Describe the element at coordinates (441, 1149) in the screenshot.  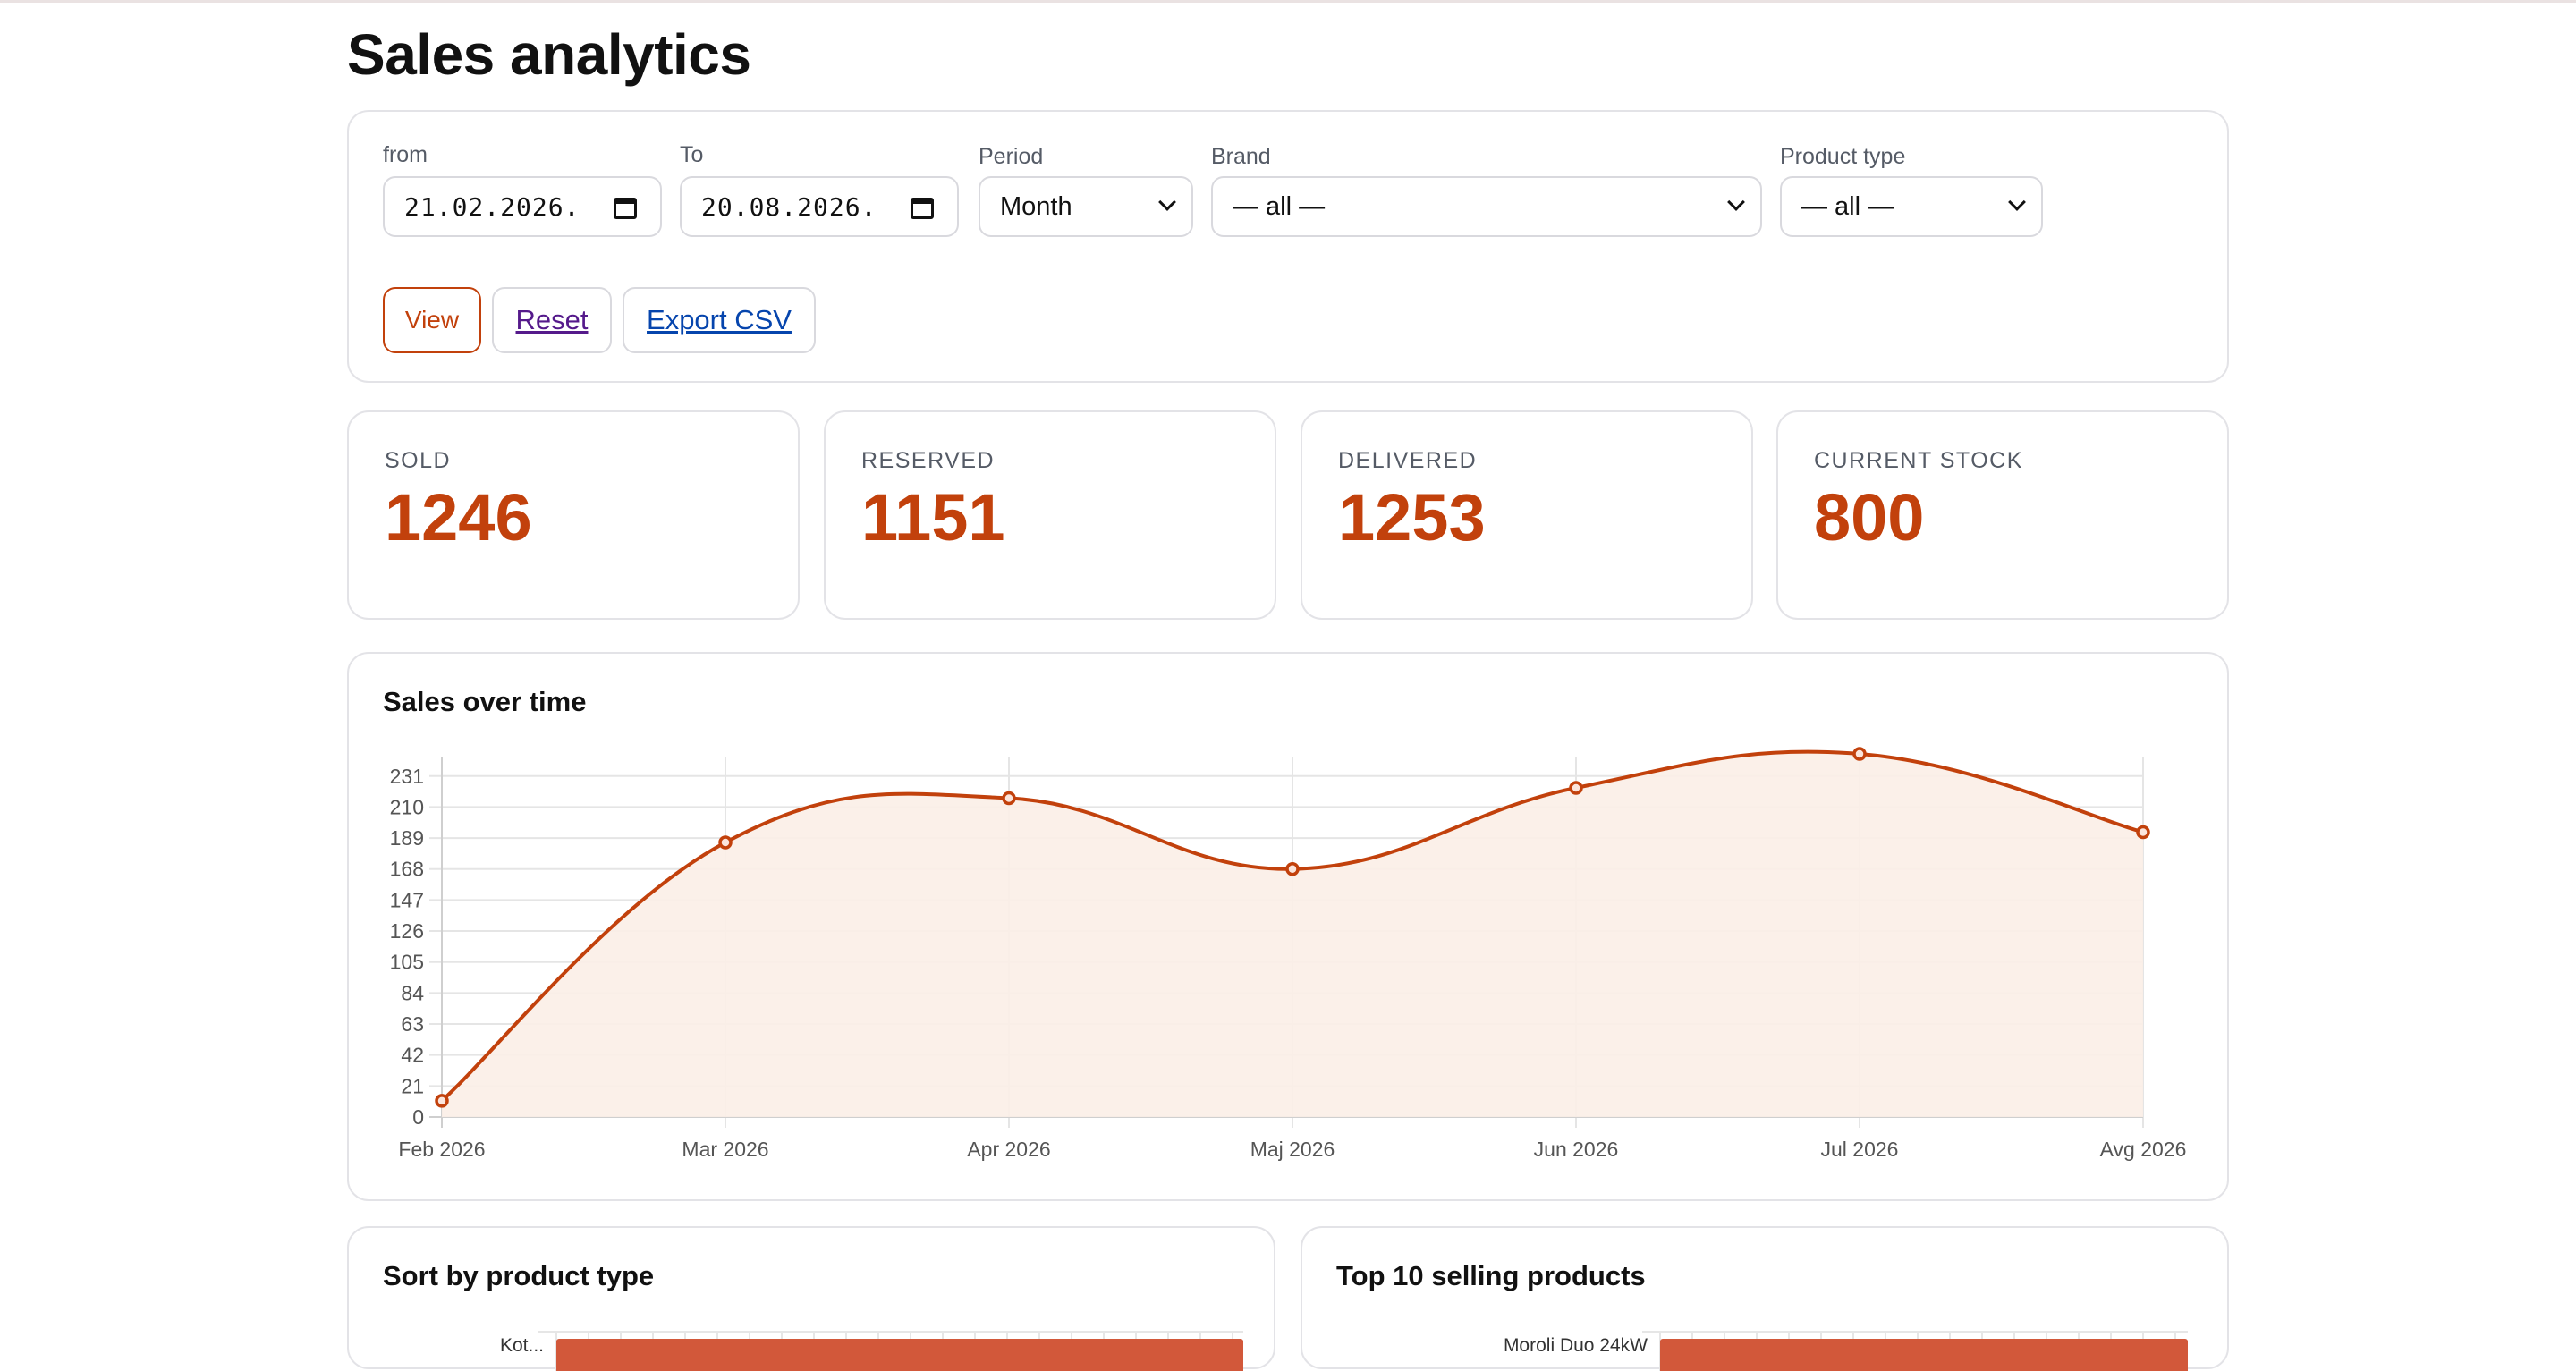
I see `x-tick-label: Feb 2026` at that location.